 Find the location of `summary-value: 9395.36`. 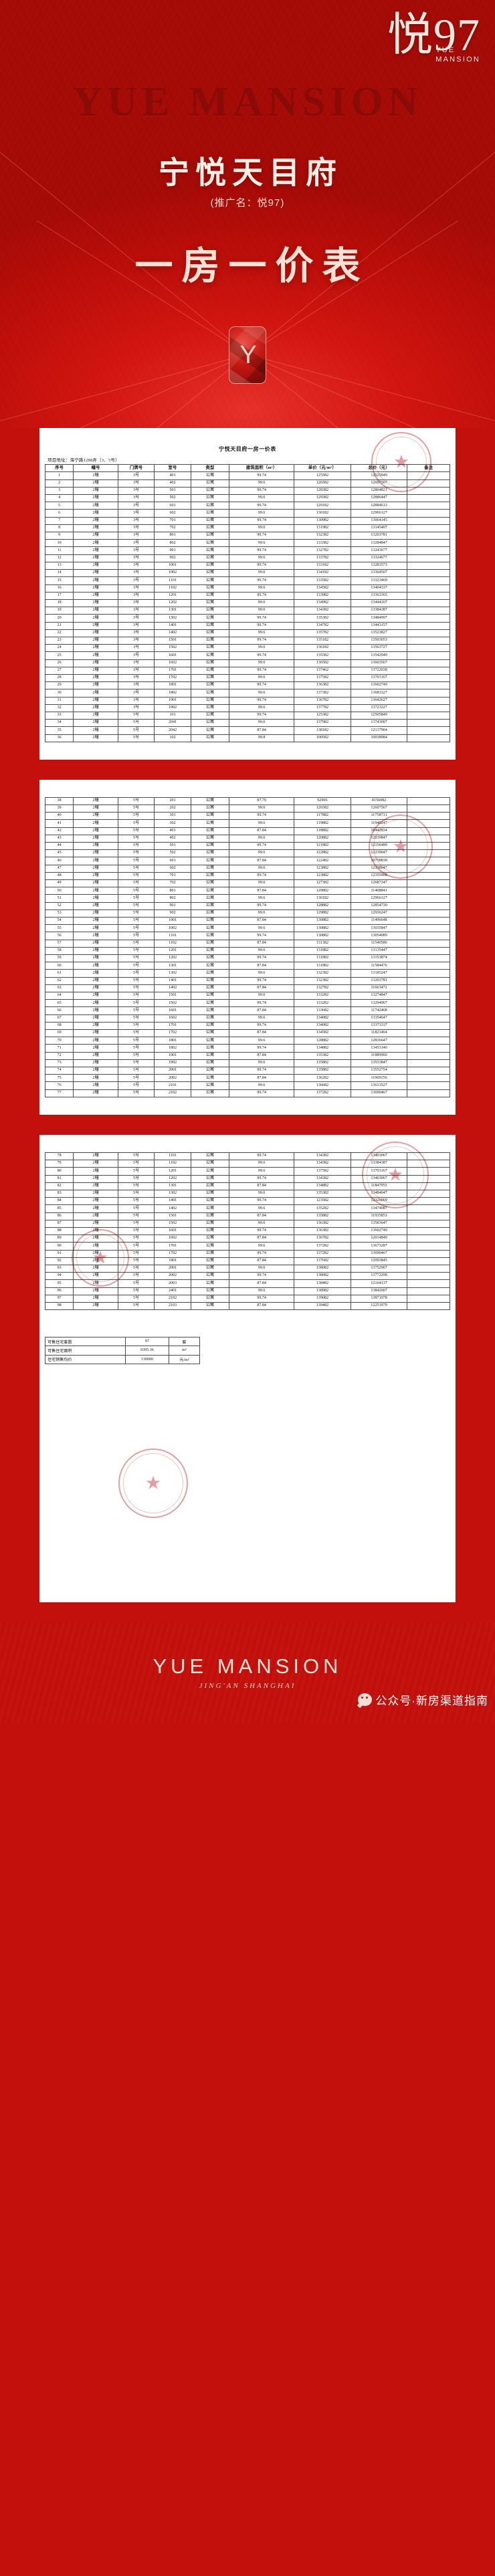

summary-value: 9395.36 is located at coordinates (147, 1351).